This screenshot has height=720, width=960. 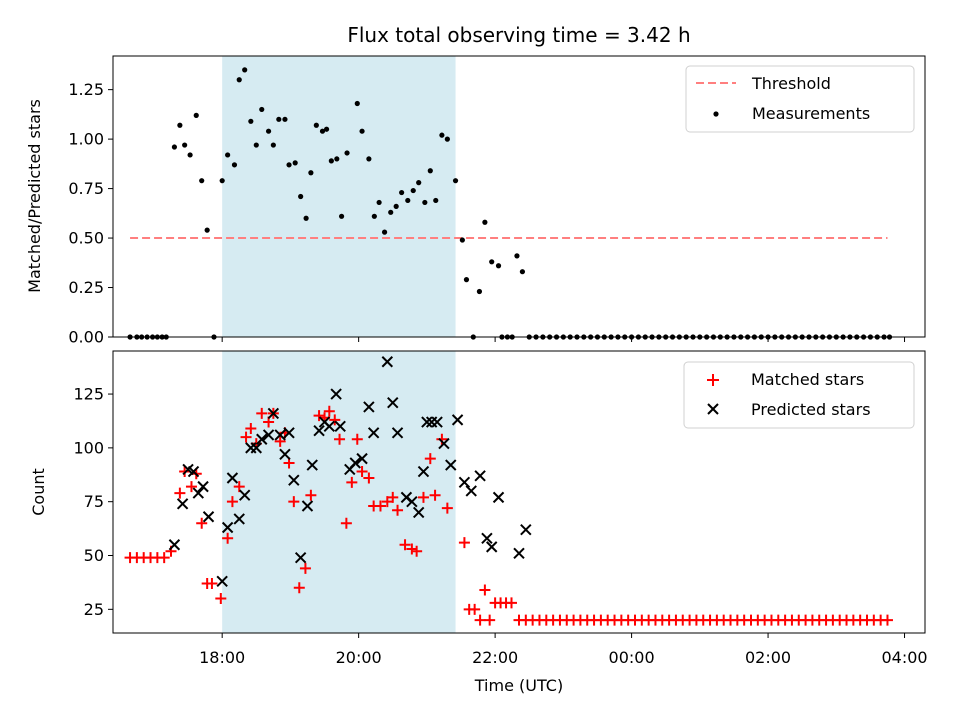 I want to click on count-legend-box, so click(x=799, y=395).